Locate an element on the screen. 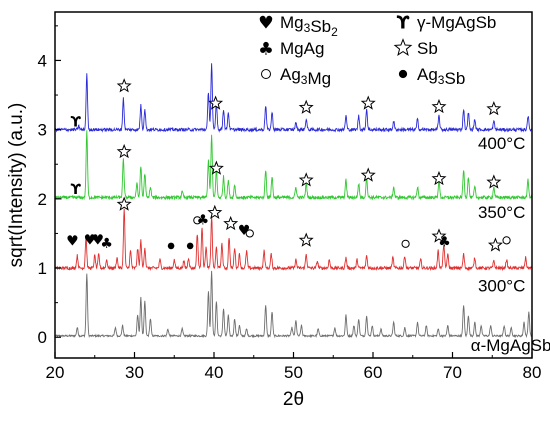 The image size is (550, 423). x-tick-label: 20 is located at coordinates (55, 372).